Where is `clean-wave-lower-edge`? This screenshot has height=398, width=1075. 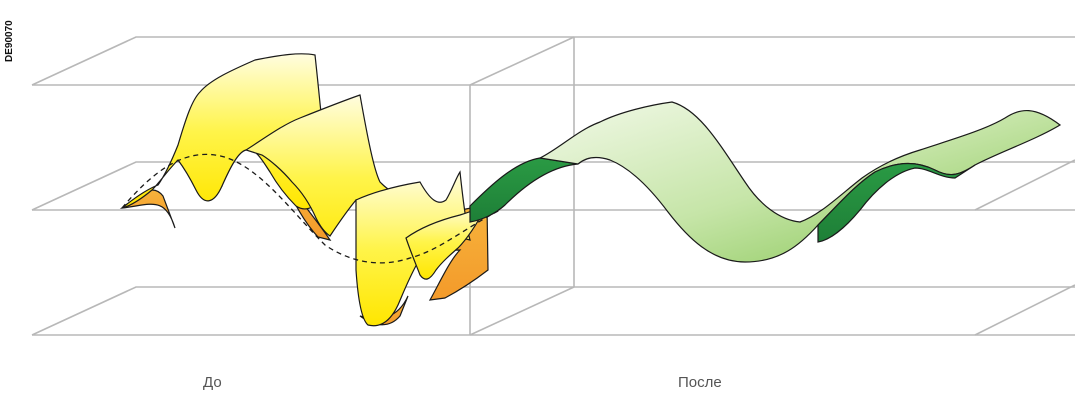 clean-wave-lower-edge is located at coordinates (896, 202).